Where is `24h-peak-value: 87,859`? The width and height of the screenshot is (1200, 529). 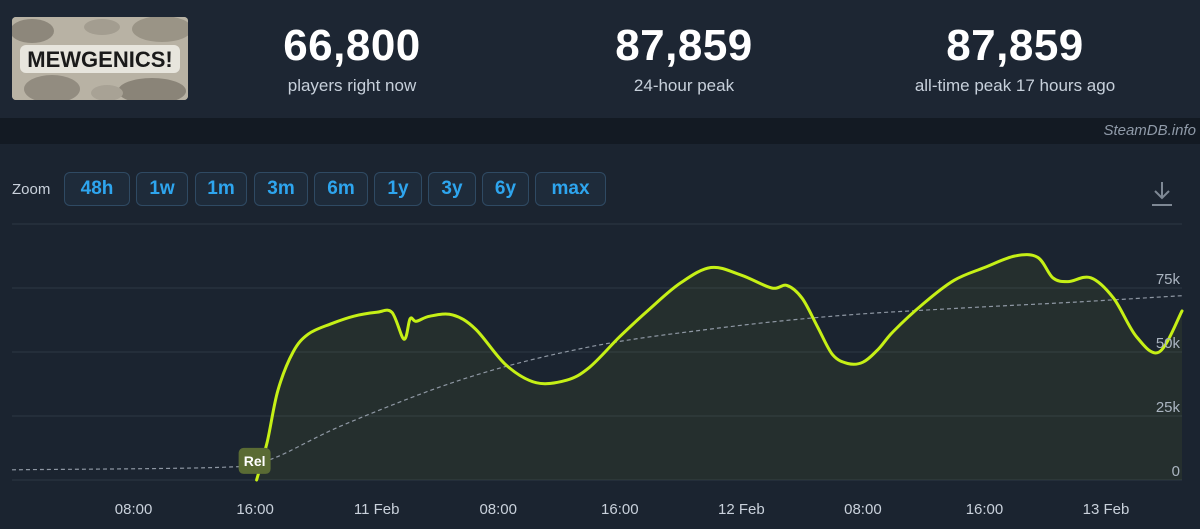 24h-peak-value: 87,859 is located at coordinates (684, 45).